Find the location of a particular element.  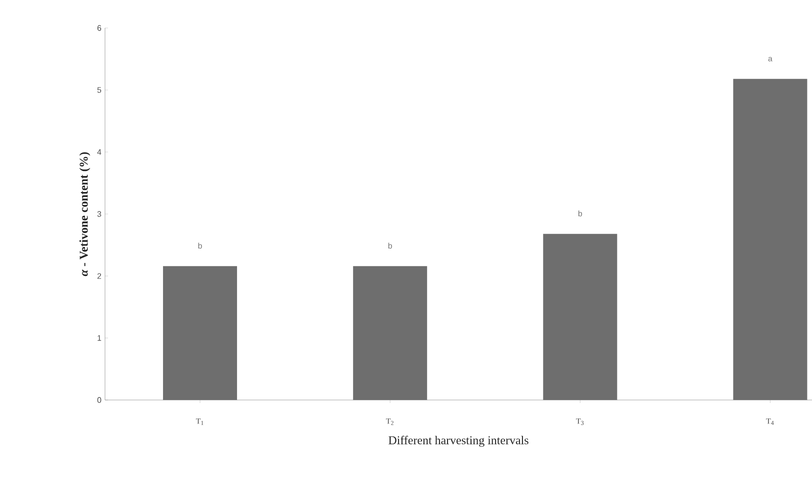

x-axis-title: Different harvesting intervals is located at coordinates (458, 441).